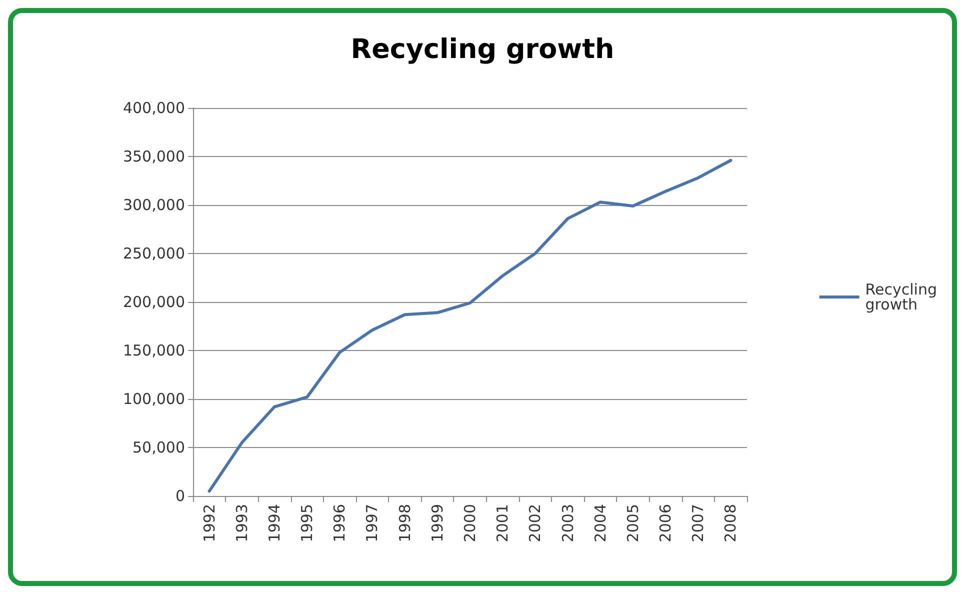 Image resolution: width=965 pixels, height=594 pixels. I want to click on x-tick-label: 1996, so click(339, 523).